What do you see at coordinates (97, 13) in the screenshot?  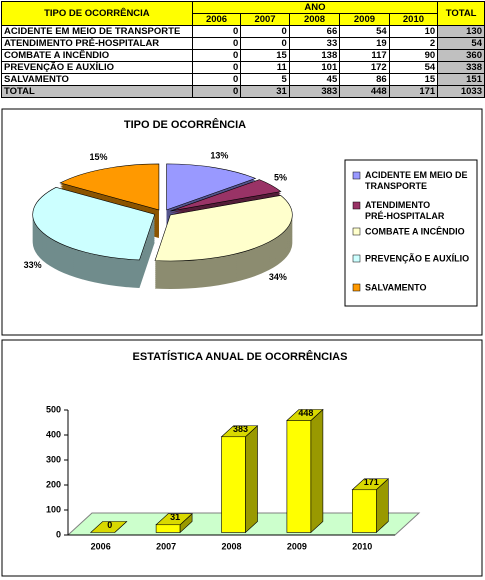 I see `cell: TIPO DE OCORRÊNCIA` at bounding box center [97, 13].